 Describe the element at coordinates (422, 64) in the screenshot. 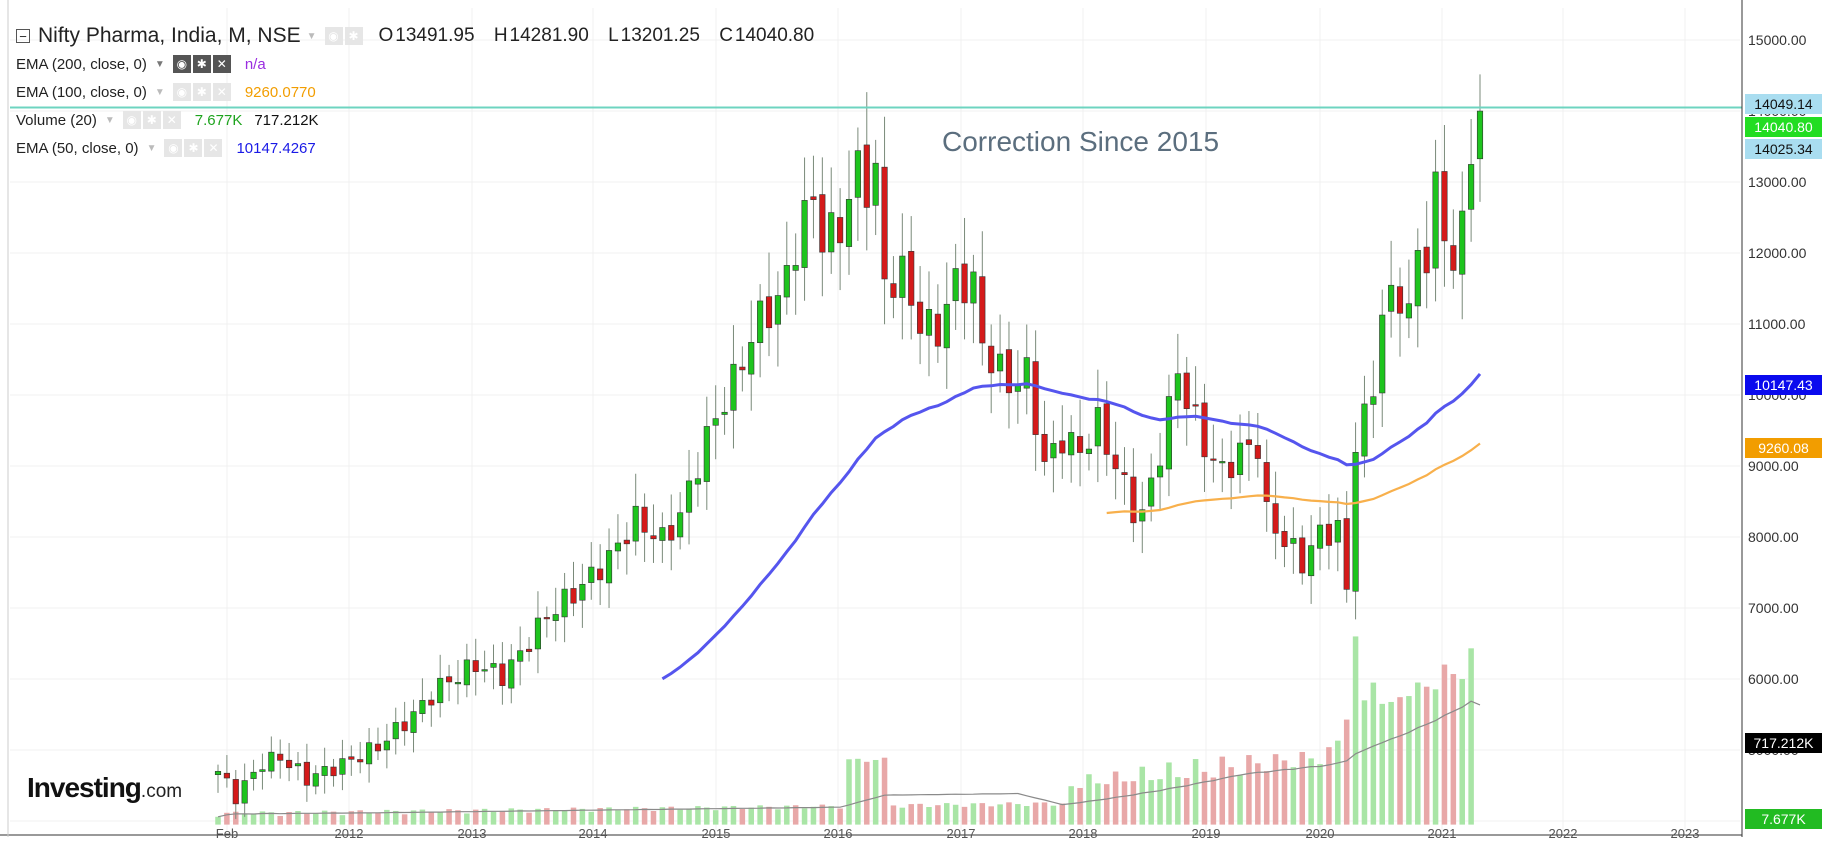

I see `indicator-ema200: EMA (200, close, 0) ▼ ◉ ✱ ✕ n/a` at that location.